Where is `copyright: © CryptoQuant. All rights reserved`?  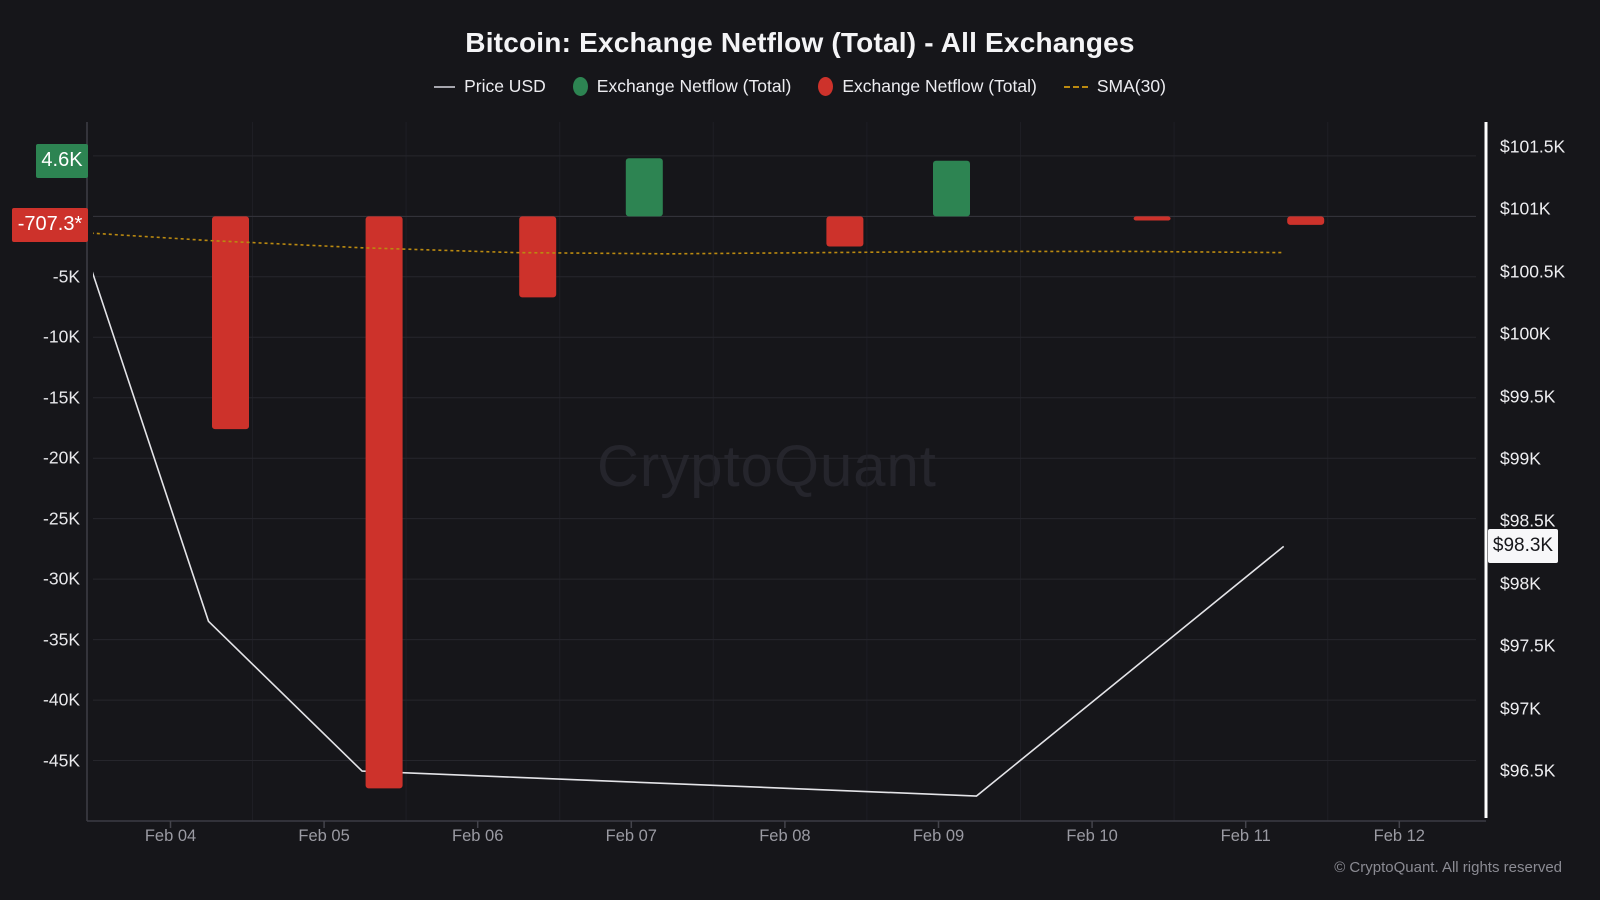
copyright: © CryptoQuant. All rights reserved is located at coordinates (1448, 867).